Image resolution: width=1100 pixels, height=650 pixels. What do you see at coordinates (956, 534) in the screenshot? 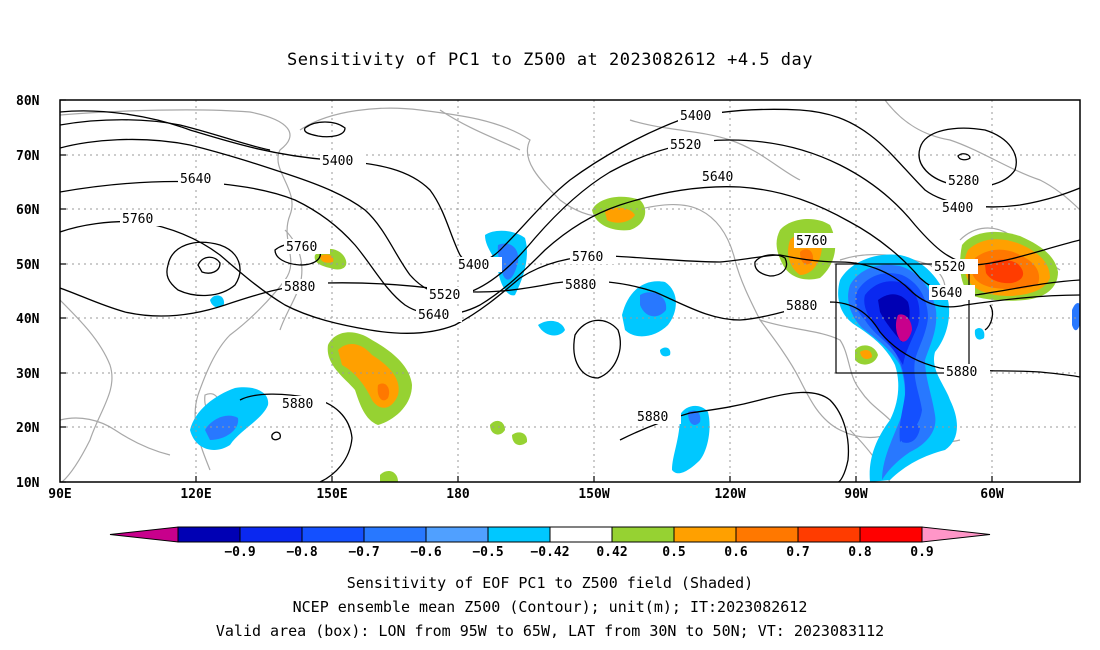
I see `colorbar-high-arrow` at bounding box center [956, 534].